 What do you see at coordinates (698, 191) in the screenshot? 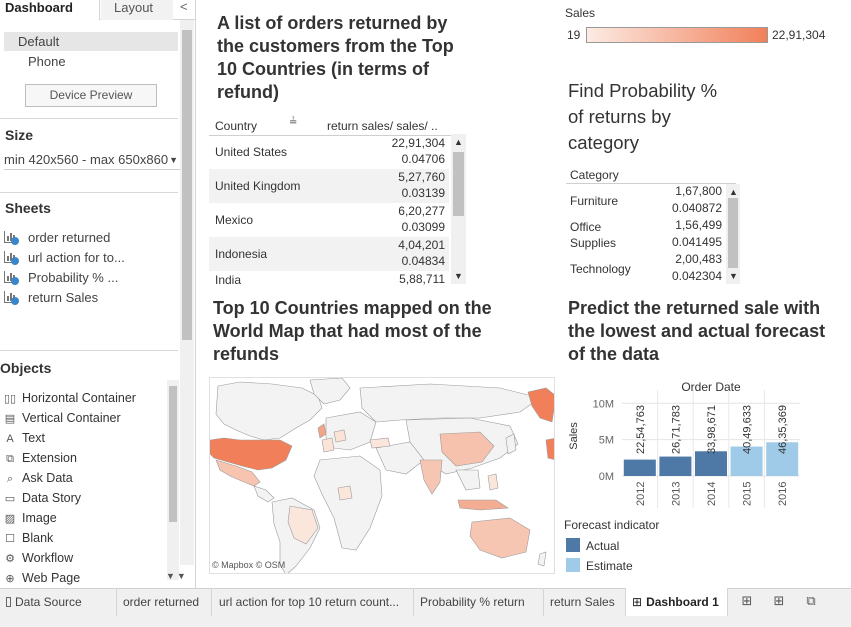
I see `category-sales-value: 1,67,800` at bounding box center [698, 191].